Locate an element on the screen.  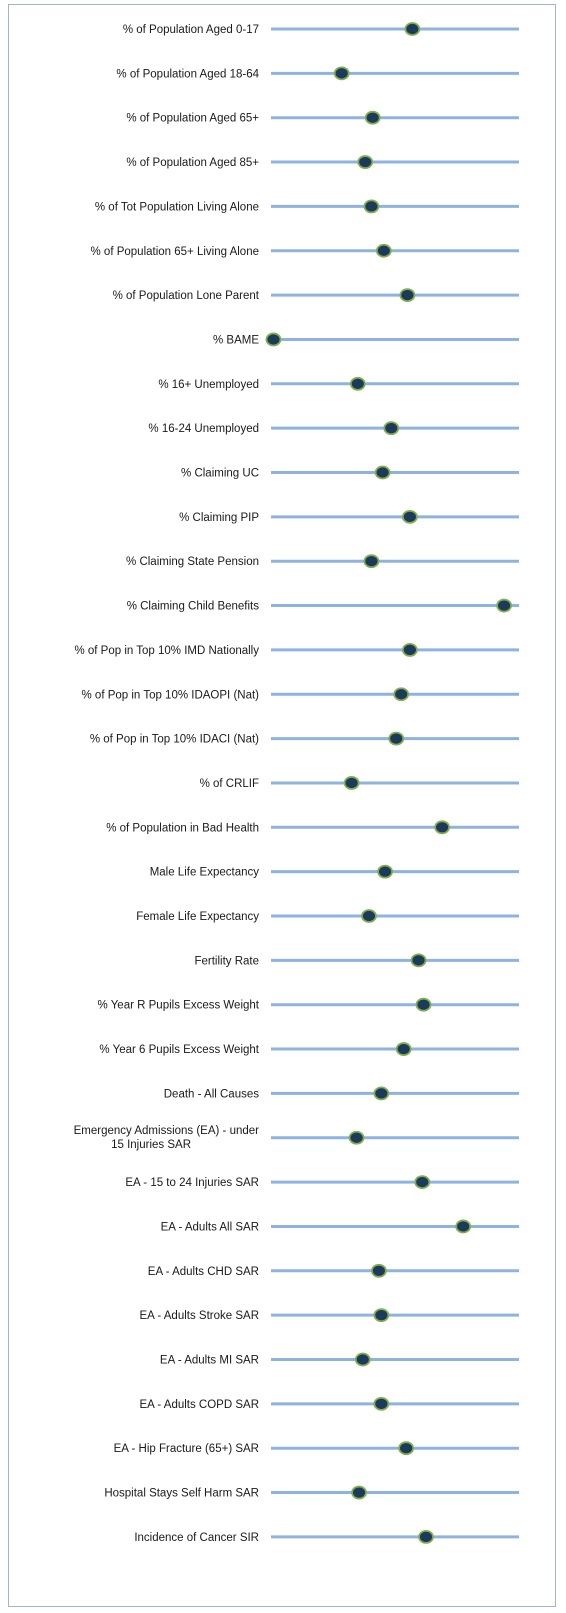
dot-row: % of Tot Population Living Alone is located at coordinates (307, 206).